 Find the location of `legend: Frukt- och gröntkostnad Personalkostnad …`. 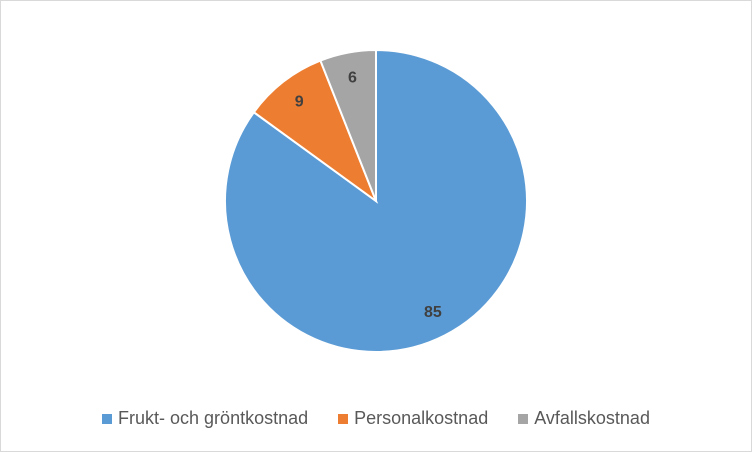

legend: Frukt- och gröntkostnad Personalkostnad … is located at coordinates (376, 418).